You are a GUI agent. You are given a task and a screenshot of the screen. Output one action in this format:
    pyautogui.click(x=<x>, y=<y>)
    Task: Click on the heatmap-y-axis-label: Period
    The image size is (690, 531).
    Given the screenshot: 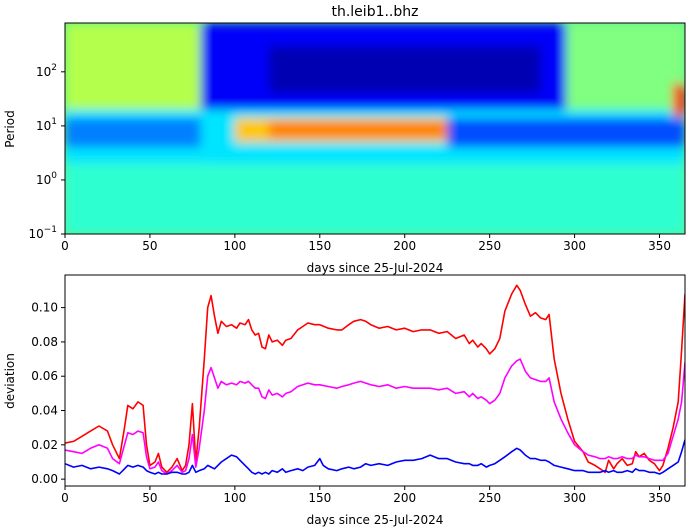 What is the action you would take?
    pyautogui.click(x=10, y=128)
    